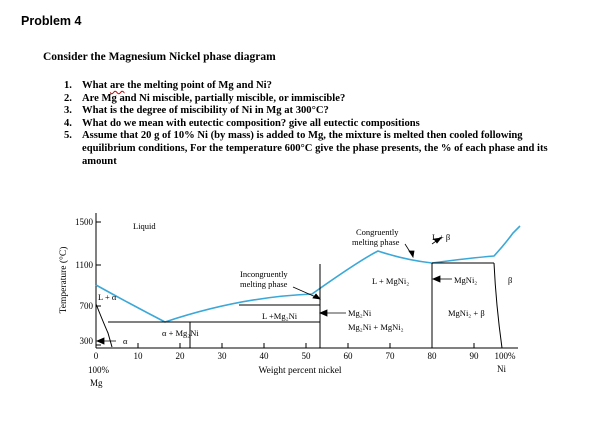 Image resolution: width=595 pixels, height=428 pixels. What do you see at coordinates (349, 356) in the screenshot?
I see `x-tick-label: 60` at bounding box center [349, 356].